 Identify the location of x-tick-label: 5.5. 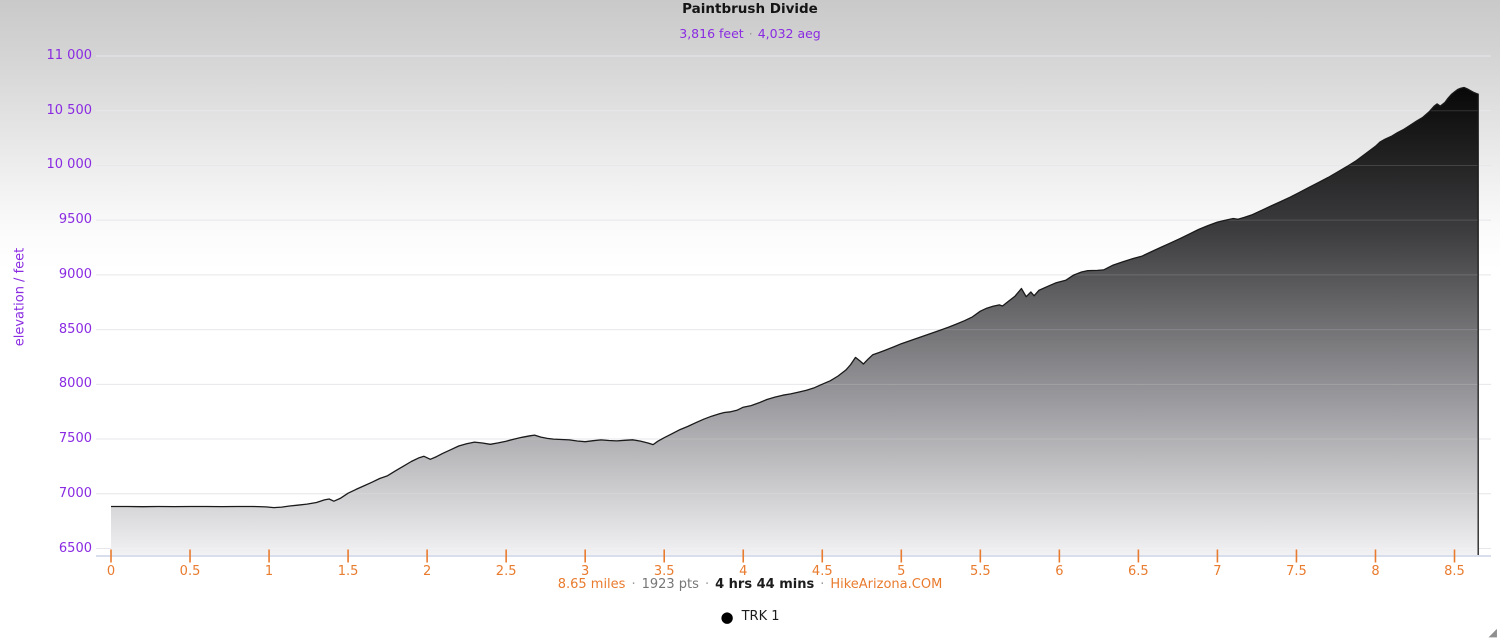
(980, 571).